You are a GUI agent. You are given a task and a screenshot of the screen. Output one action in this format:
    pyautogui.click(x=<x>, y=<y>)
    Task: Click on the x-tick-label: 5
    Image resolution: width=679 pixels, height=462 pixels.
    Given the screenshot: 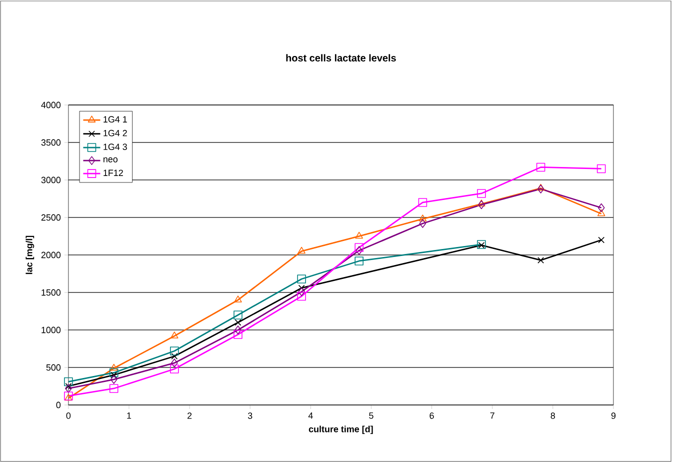 What is the action you would take?
    pyautogui.click(x=371, y=415)
    